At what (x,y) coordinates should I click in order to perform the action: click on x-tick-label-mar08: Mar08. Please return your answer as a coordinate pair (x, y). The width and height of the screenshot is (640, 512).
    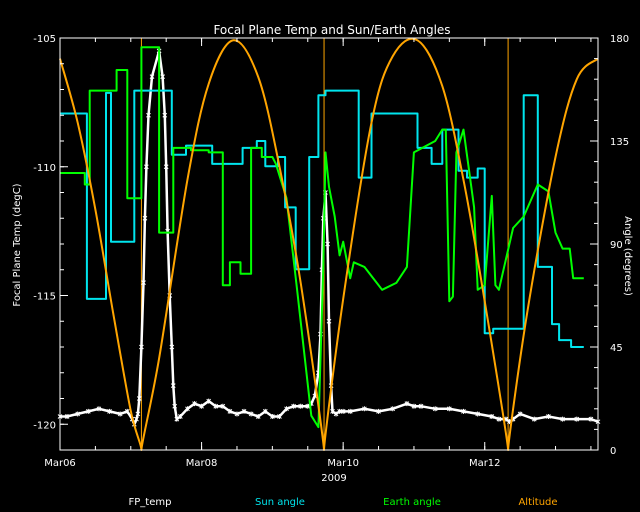
    Looking at the image, I should click on (202, 463).